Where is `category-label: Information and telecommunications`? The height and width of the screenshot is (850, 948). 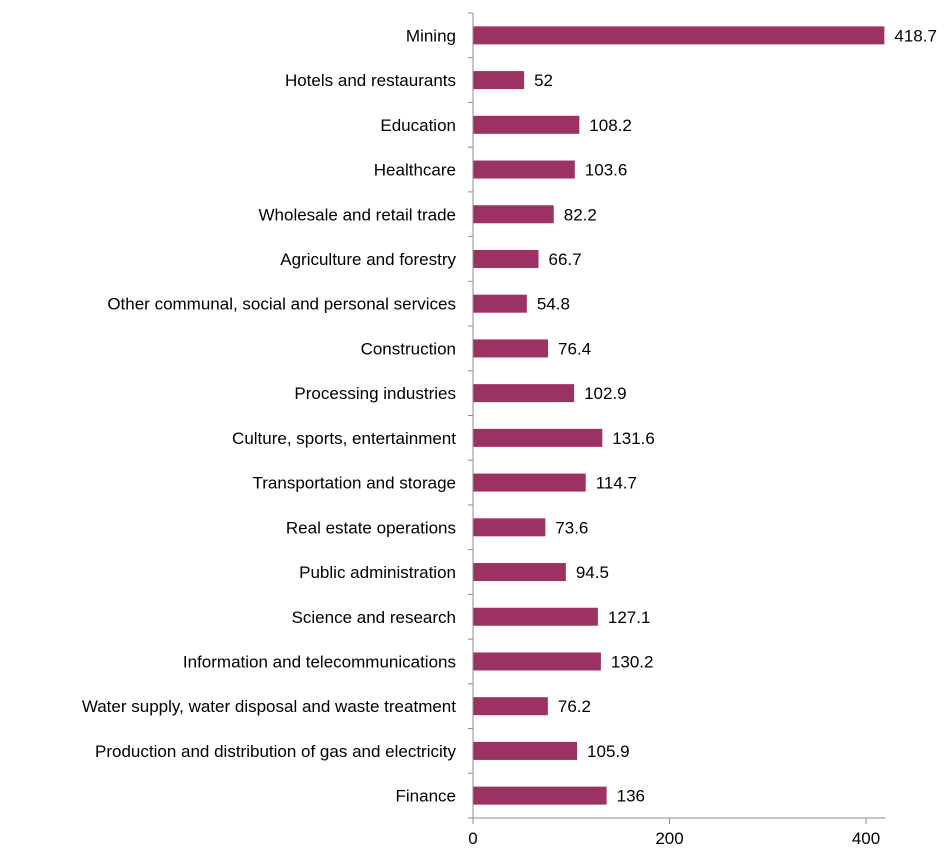 category-label: Information and telecommunications is located at coordinates (319, 661).